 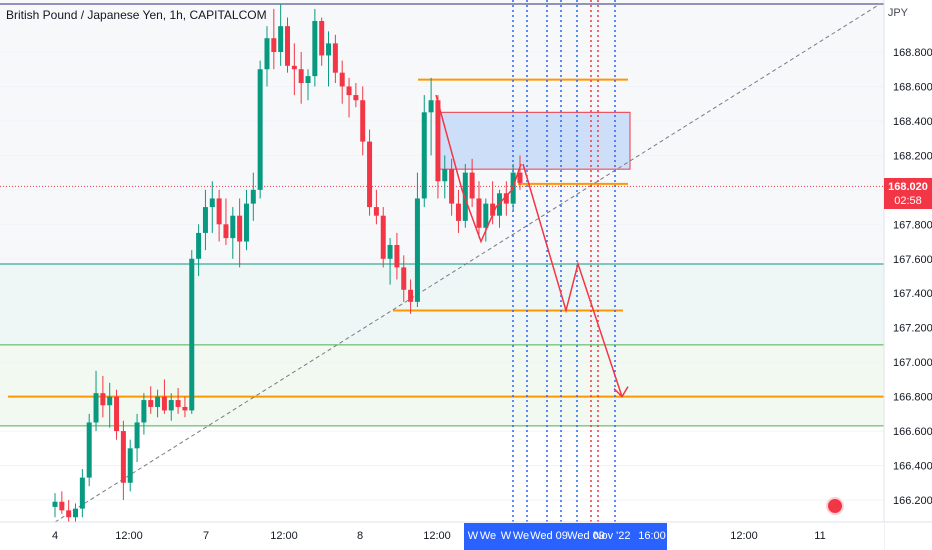 I want to click on time-range-highlight, so click(x=565, y=536).